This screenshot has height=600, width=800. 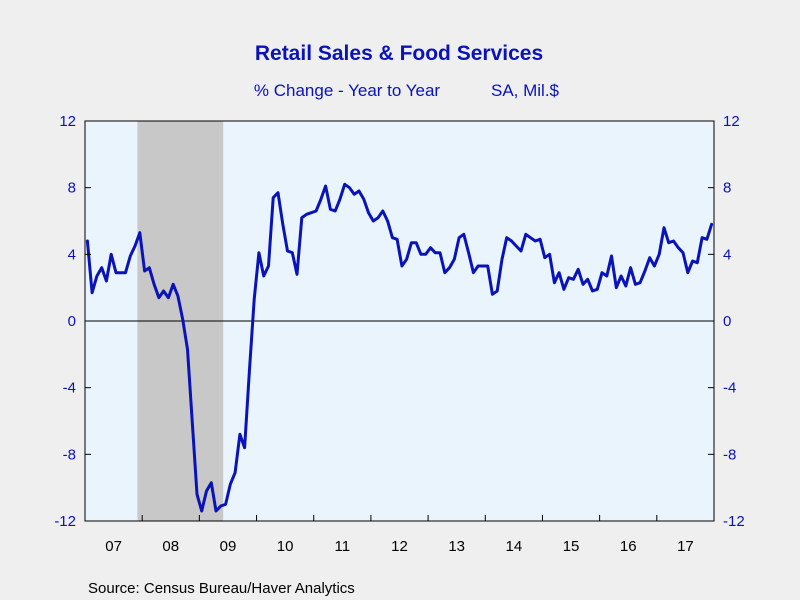 What do you see at coordinates (170, 546) in the screenshot?
I see `x-tick-label: 08` at bounding box center [170, 546].